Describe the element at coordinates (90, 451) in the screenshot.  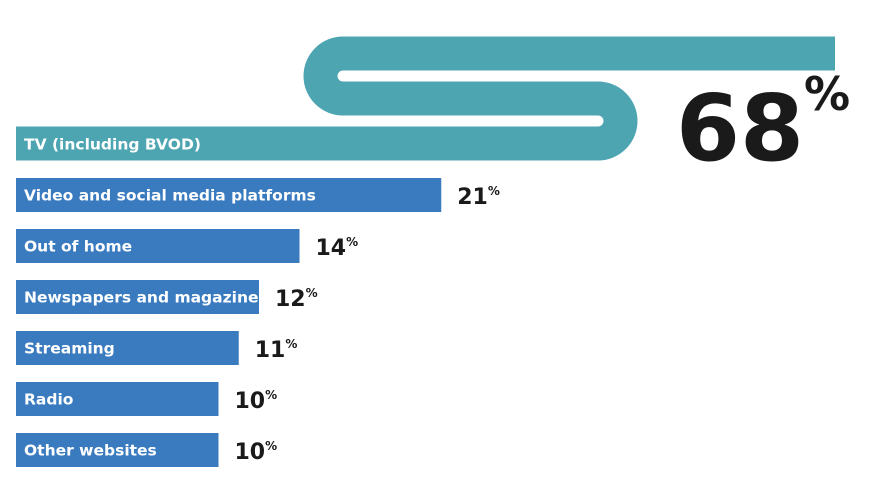
I see `bar-label: Other websites` at that location.